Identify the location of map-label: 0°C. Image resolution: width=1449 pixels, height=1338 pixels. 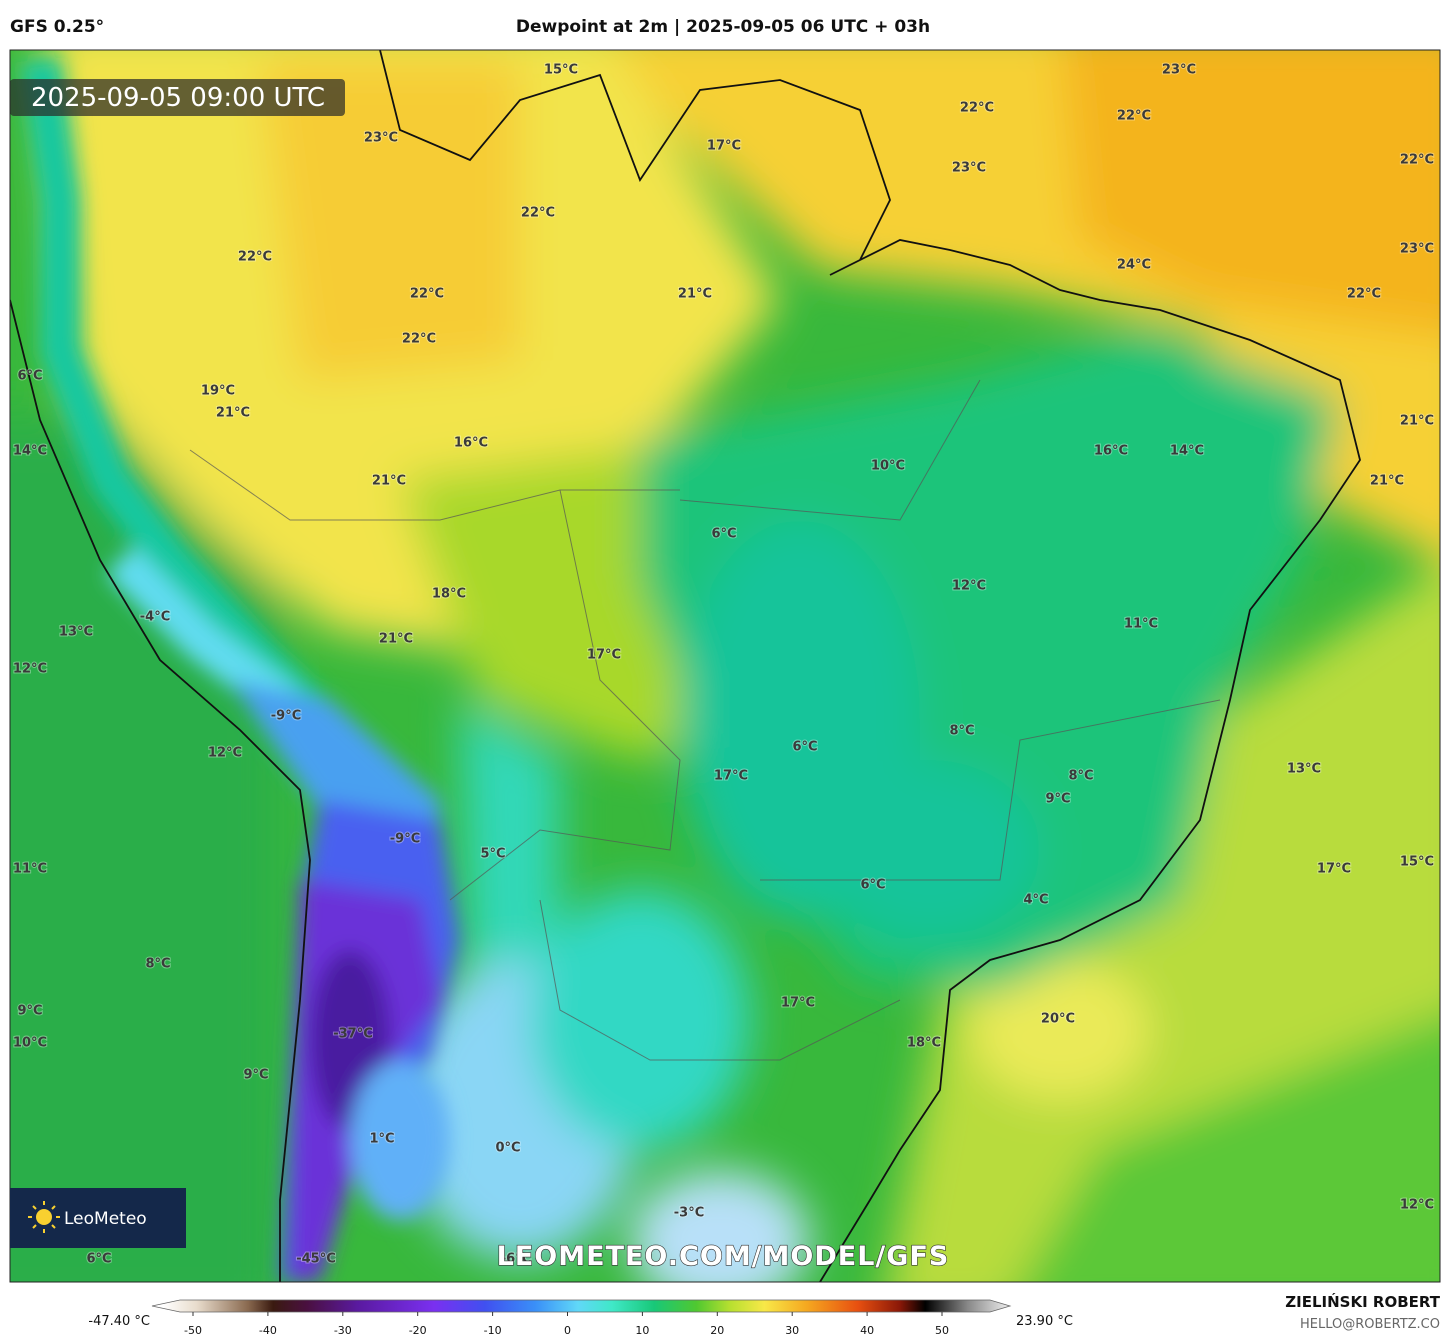
(507, 1148).